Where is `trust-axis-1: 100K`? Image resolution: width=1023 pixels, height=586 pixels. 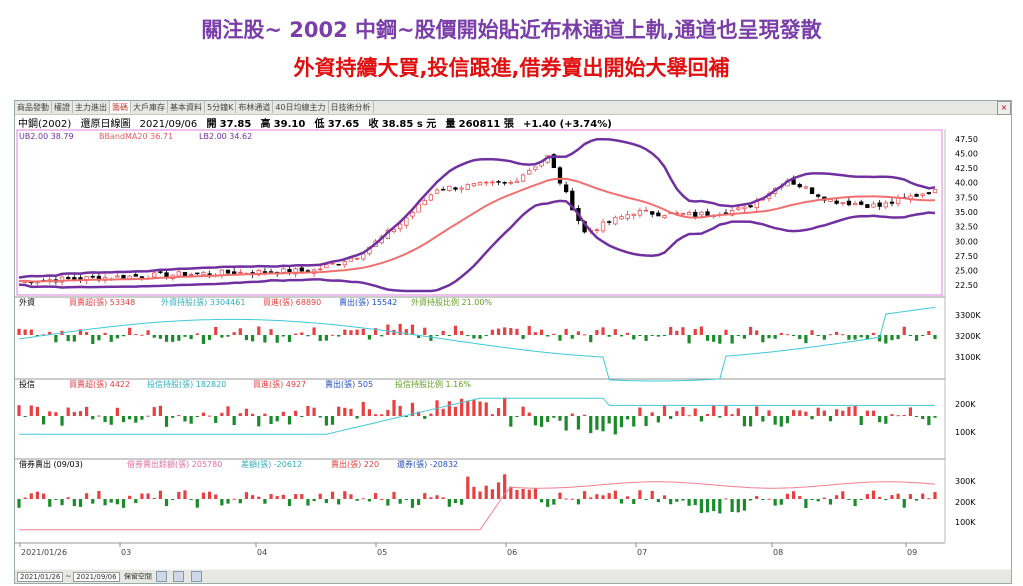
trust-axis-1: 100K is located at coordinates (965, 432).